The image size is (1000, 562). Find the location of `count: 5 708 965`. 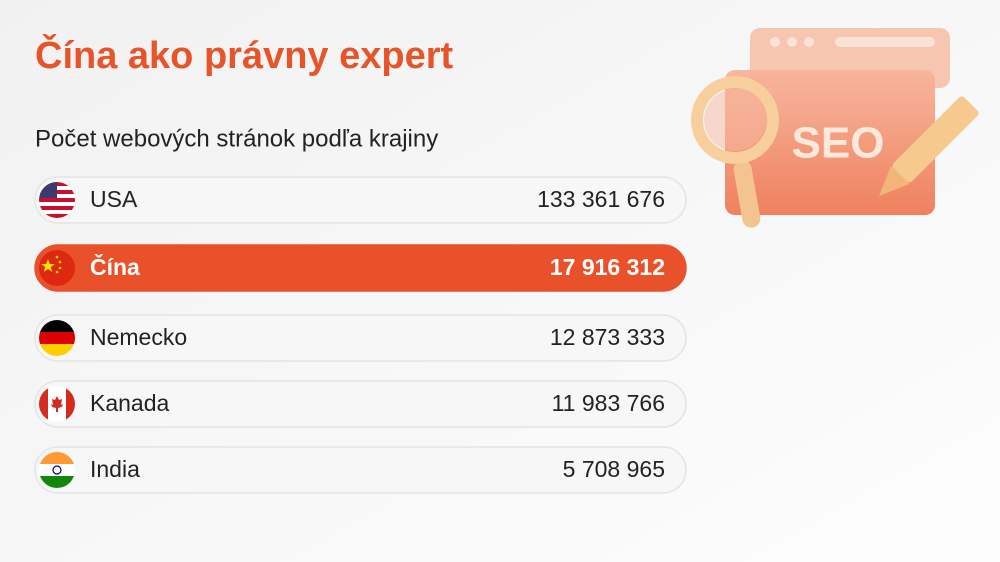

count: 5 708 965 is located at coordinates (614, 469).